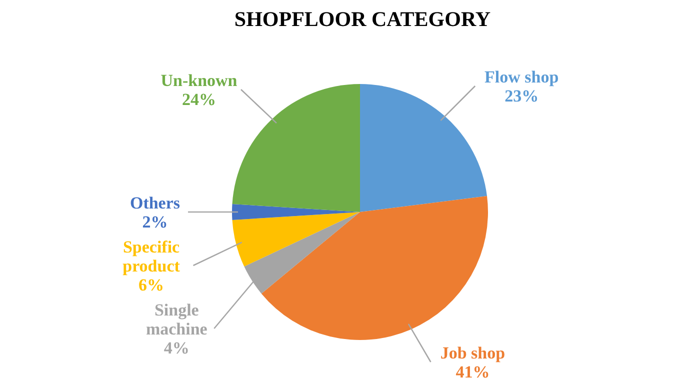  I want to click on slice-label: Others, so click(155, 202).